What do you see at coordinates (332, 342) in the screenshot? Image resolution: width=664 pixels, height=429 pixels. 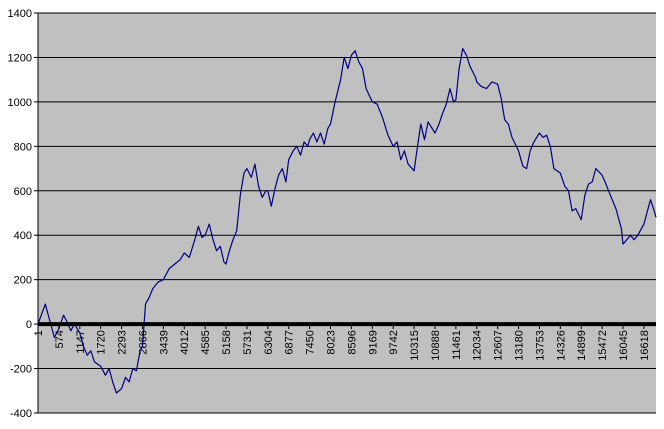 I see `x-tick-label: 8023` at bounding box center [332, 342].